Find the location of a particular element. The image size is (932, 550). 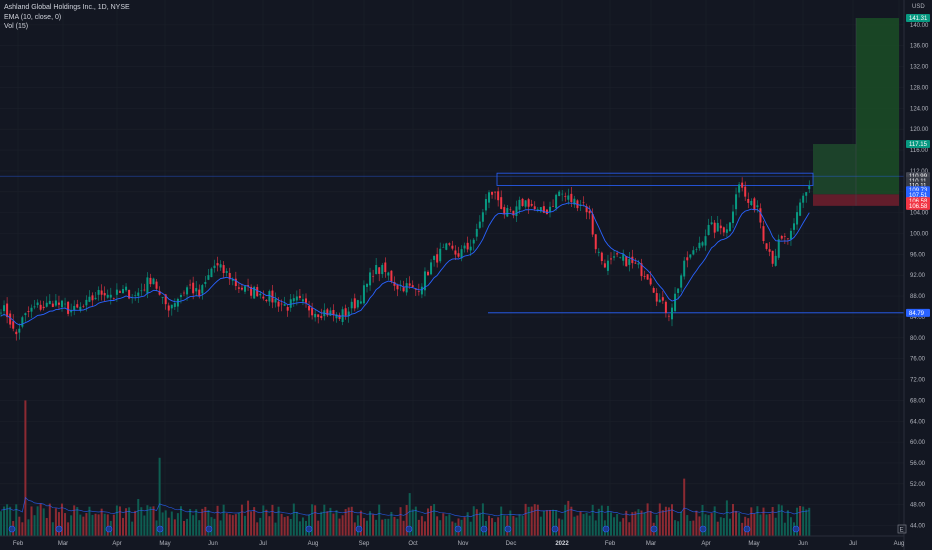

ema-legend: EMA (10, close, 0) is located at coordinates (33, 17).